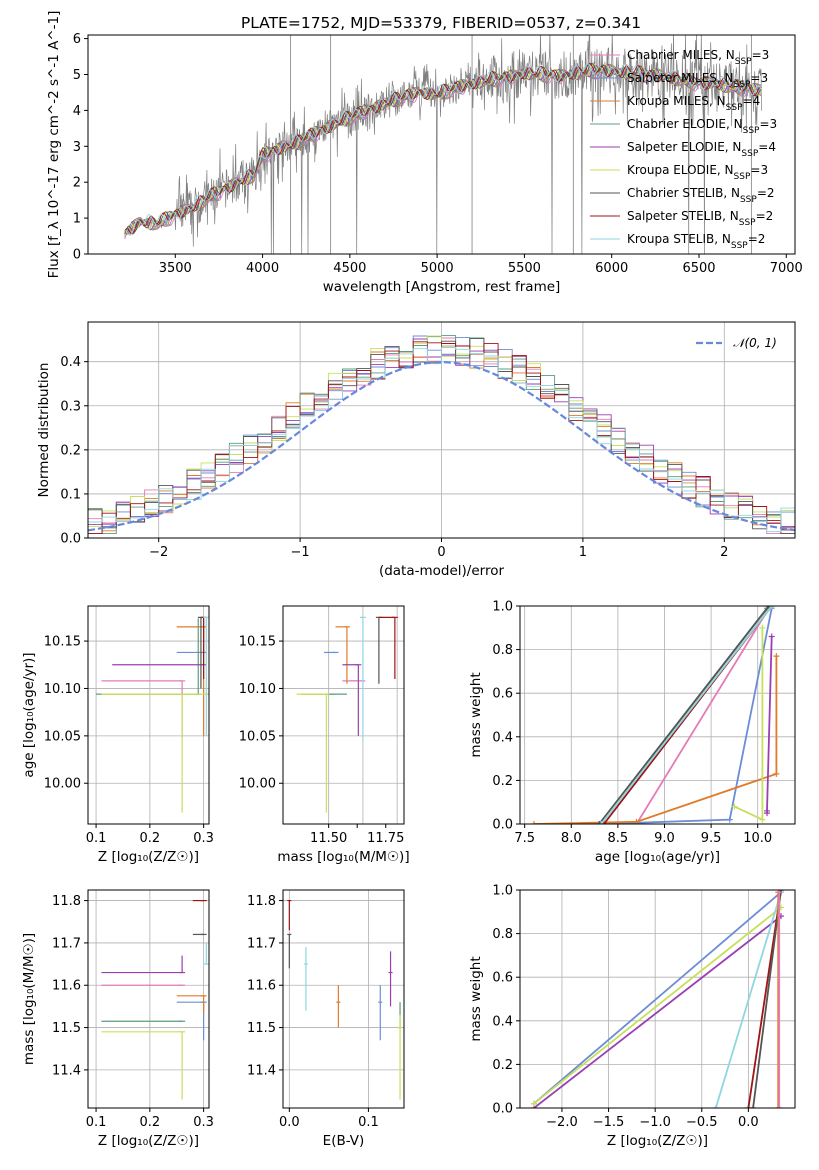  Describe the element at coordinates (203, 838) in the screenshot. I see `x-tick-label: 0.3` at that location.